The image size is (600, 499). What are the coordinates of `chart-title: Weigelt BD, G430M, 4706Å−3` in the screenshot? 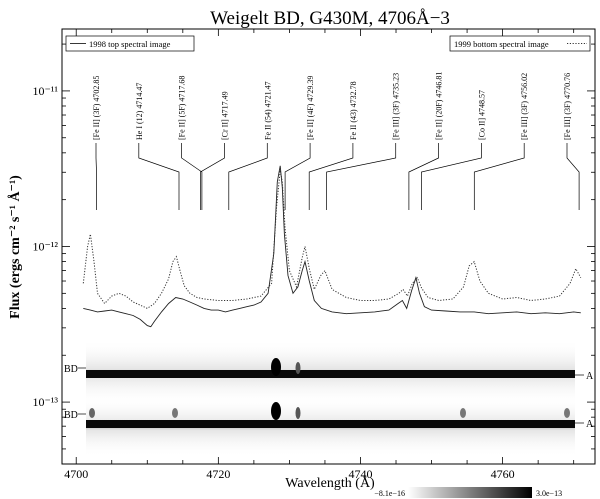 It's located at (330, 18).